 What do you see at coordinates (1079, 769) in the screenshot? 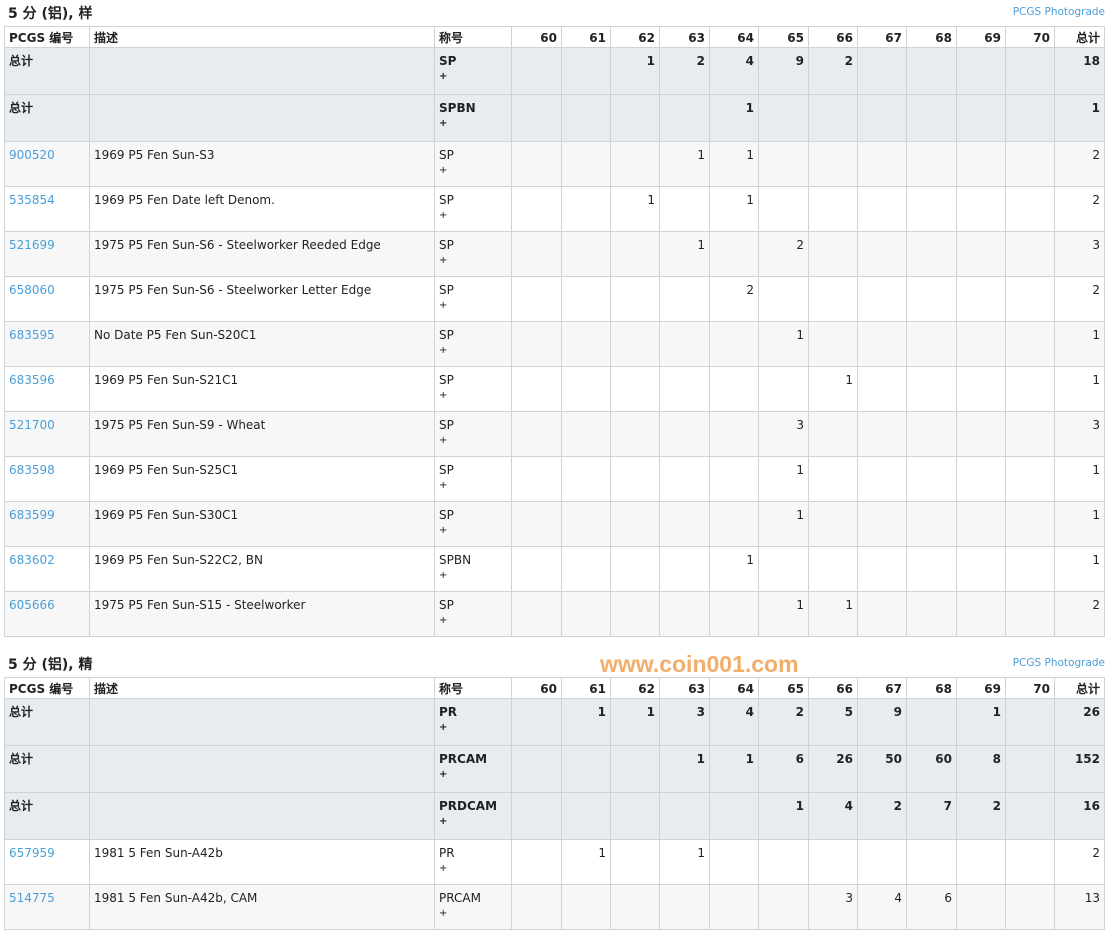
I see `total-count: 152` at bounding box center [1079, 769].